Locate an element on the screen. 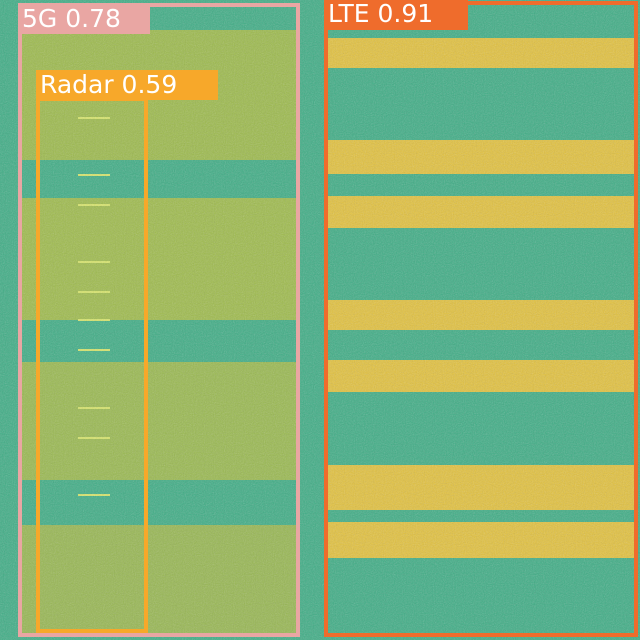 This screenshot has height=640, width=640. detection-label: Radar 0.59 is located at coordinates (108, 84).